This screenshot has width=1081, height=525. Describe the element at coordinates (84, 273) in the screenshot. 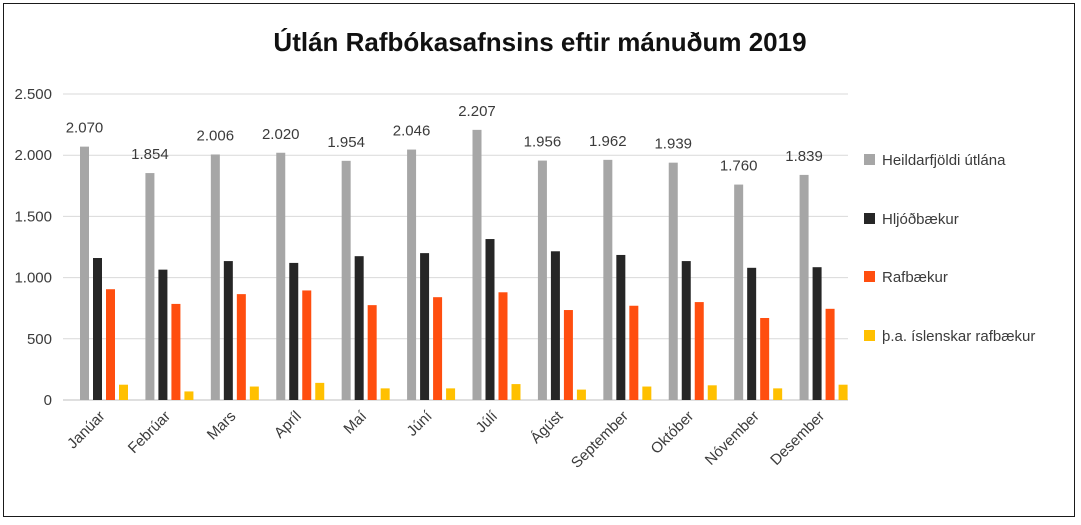

I see `bar-janúar-series-1` at that location.